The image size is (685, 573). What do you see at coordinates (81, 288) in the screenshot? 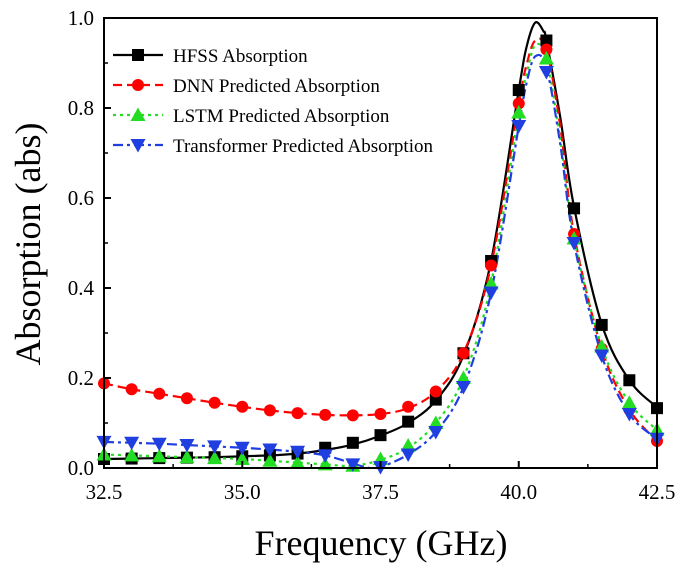
I see `y-tick-label: 0.4` at bounding box center [81, 288].